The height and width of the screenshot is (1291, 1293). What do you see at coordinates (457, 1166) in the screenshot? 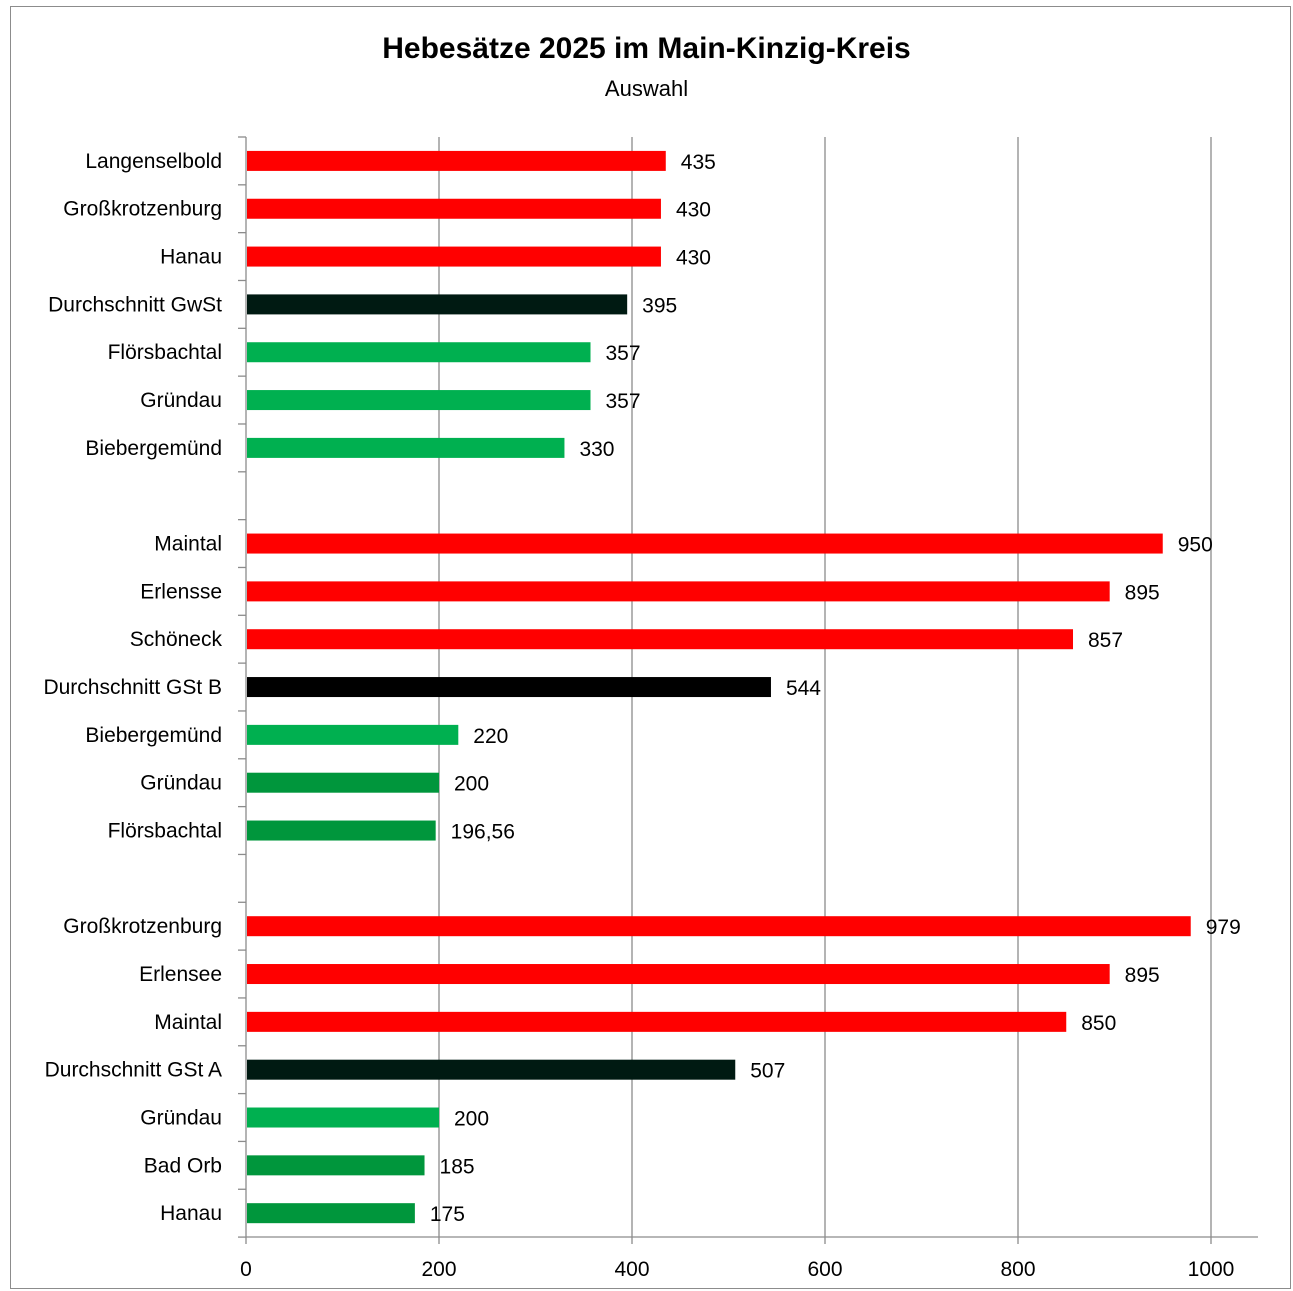
I see `data-label: 185` at bounding box center [457, 1166].